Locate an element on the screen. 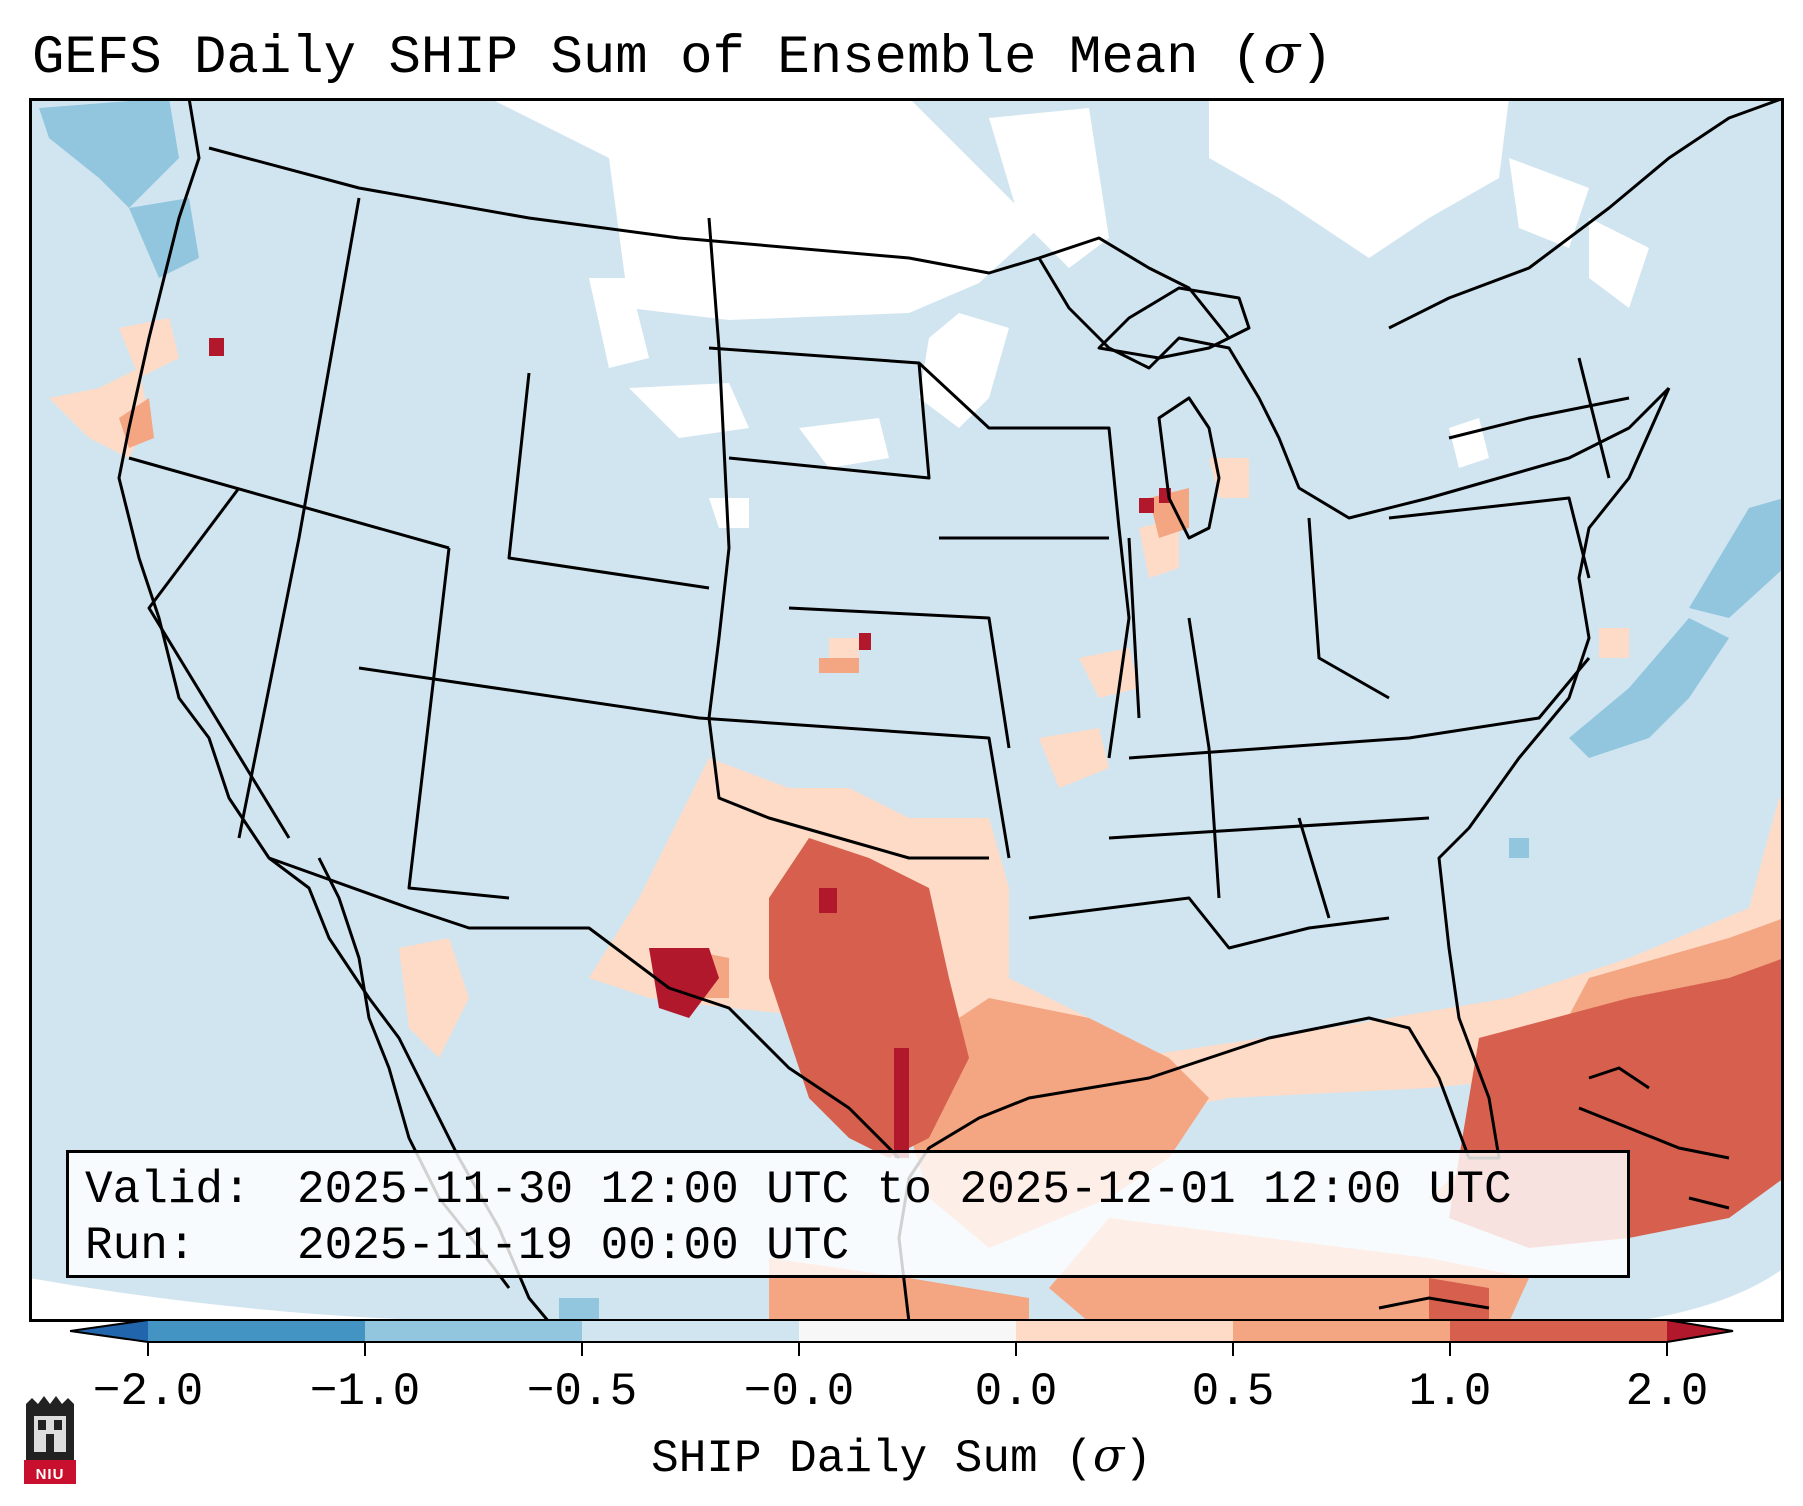 The width and height of the screenshot is (1803, 1506). colorbar-tick-4: 0.0 is located at coordinates (1016, 1392).